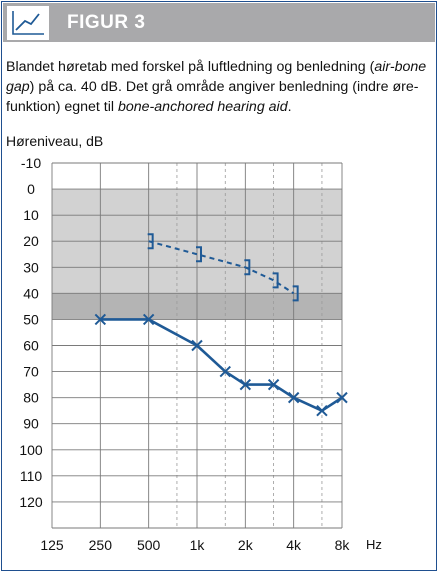 This screenshot has width=440, height=579. What do you see at coordinates (203, 107) in the screenshot?
I see `caption-term-baha: bone-anchored hearing aid` at bounding box center [203, 107].